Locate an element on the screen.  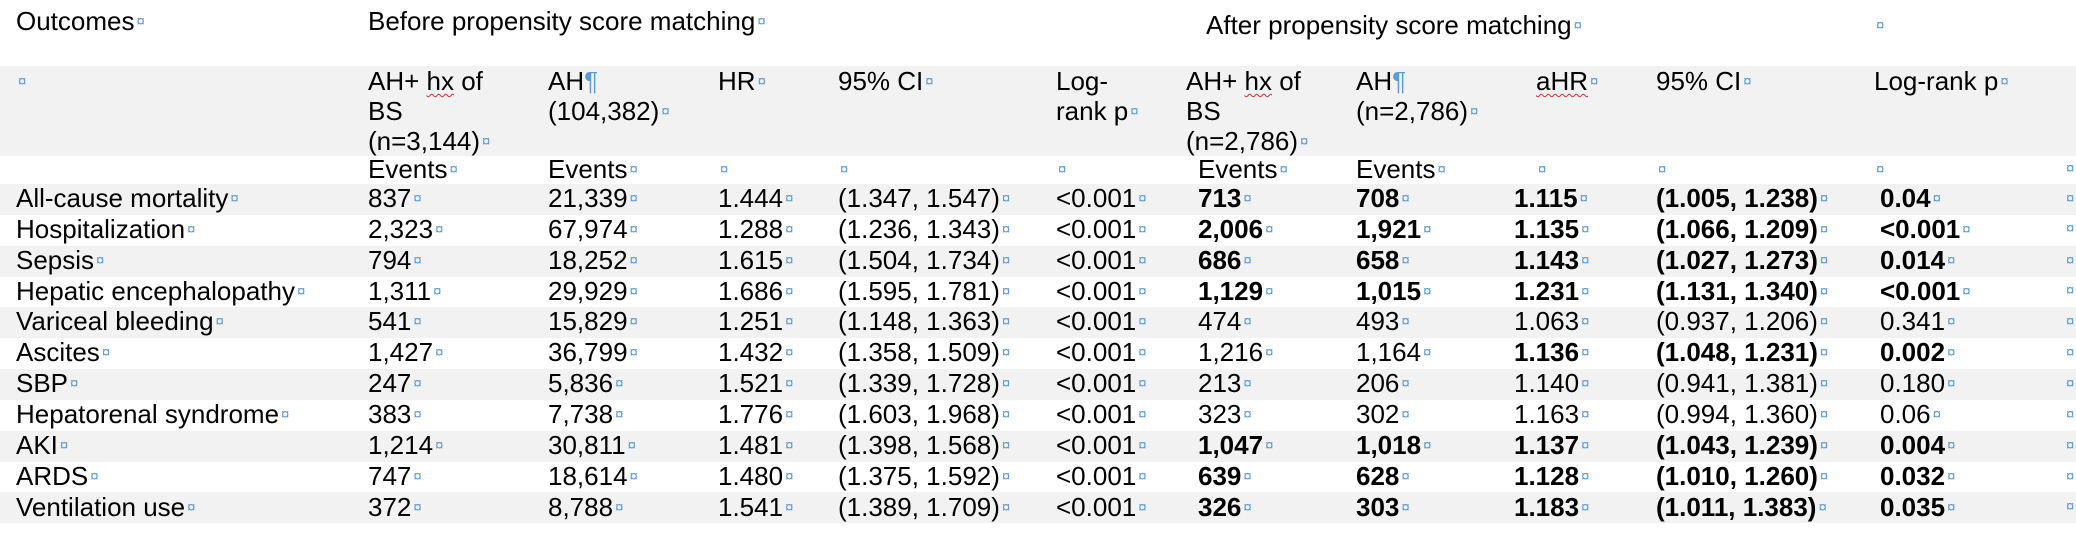
events-label-after-1: Events ¤ is located at coordinates (1243, 169).